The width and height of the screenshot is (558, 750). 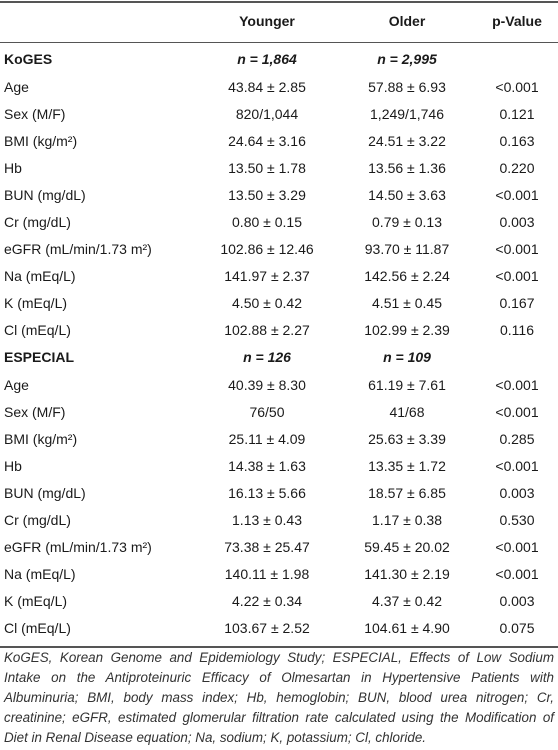 I want to click on p-value: 0.167, so click(x=517, y=303).